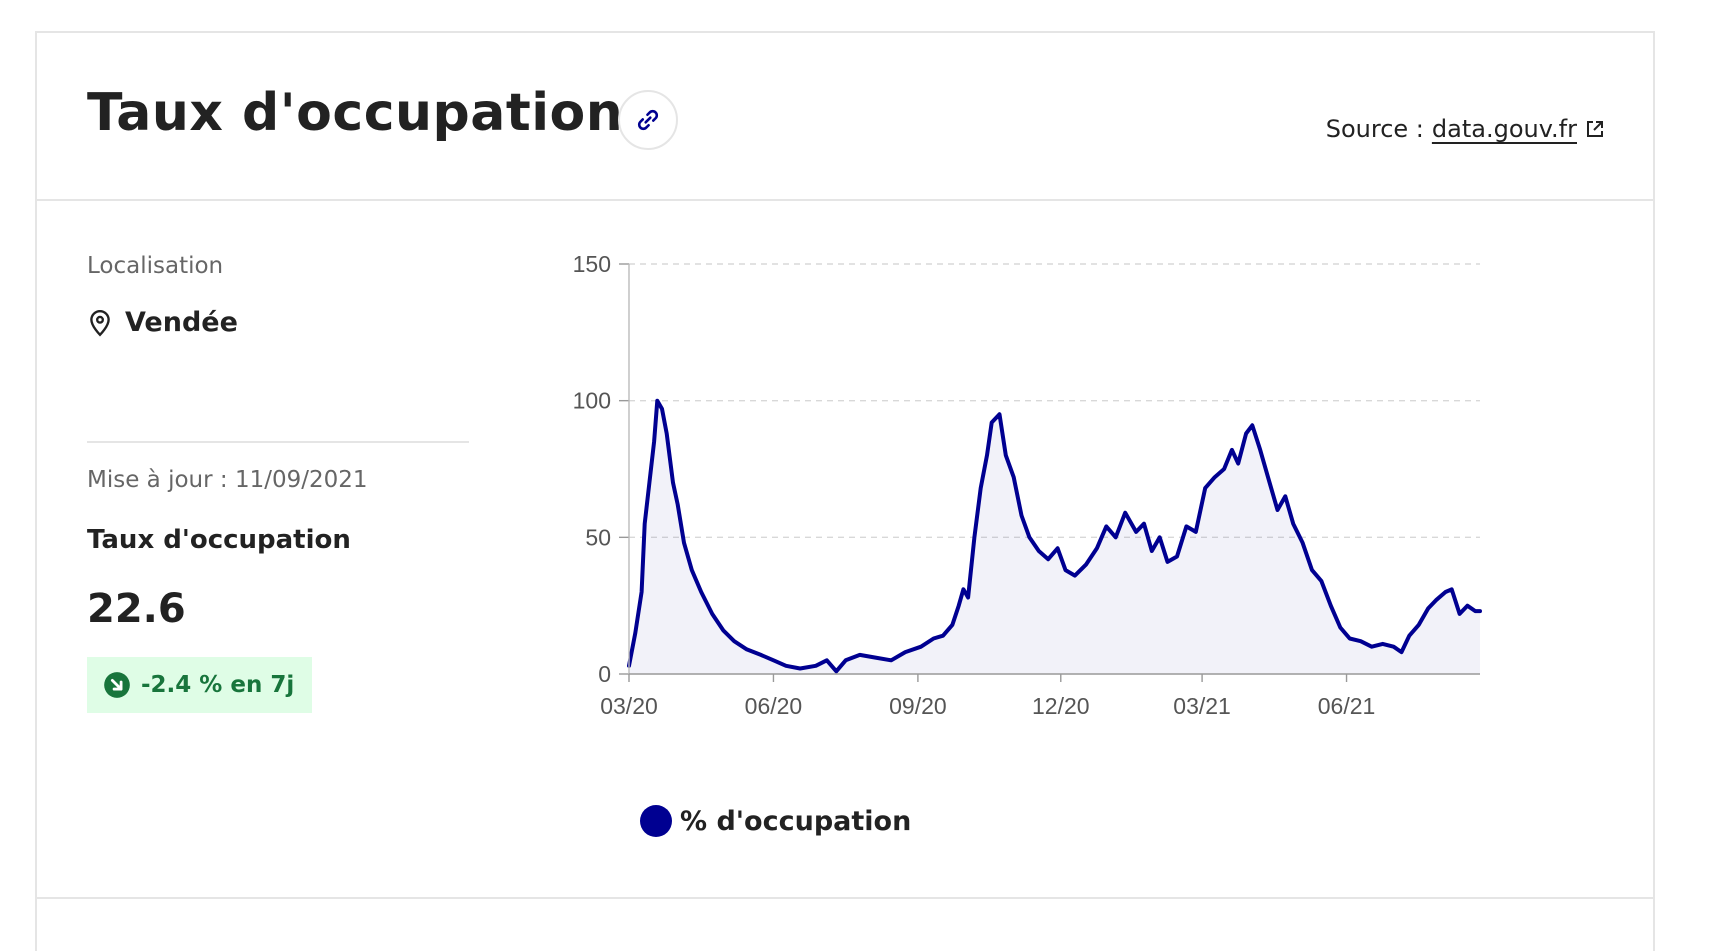 The image size is (1714, 951). I want to click on trend-badge: -2.4 % en 7j, so click(200, 685).